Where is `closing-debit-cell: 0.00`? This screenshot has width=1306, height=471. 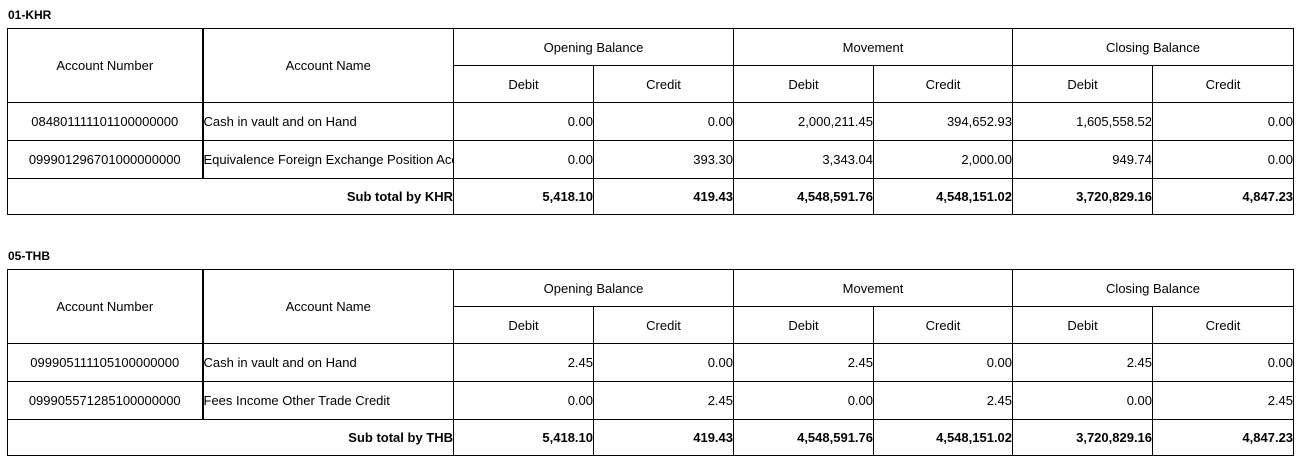
closing-debit-cell: 0.00 is located at coordinates (1083, 400).